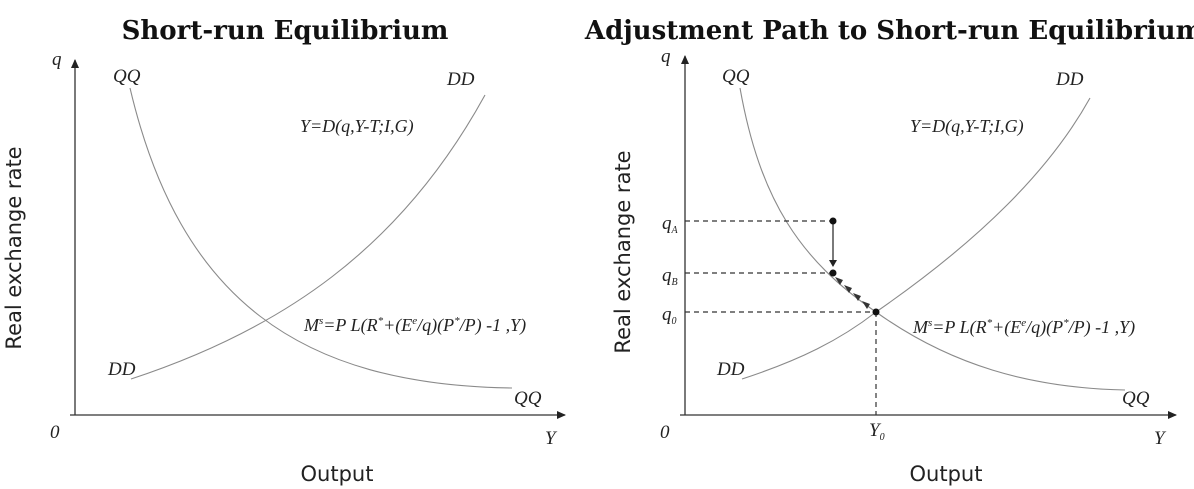 Image resolution: width=1194 pixels, height=489 pixels. Describe the element at coordinates (833, 273) in the screenshot. I see `point-B` at that location.